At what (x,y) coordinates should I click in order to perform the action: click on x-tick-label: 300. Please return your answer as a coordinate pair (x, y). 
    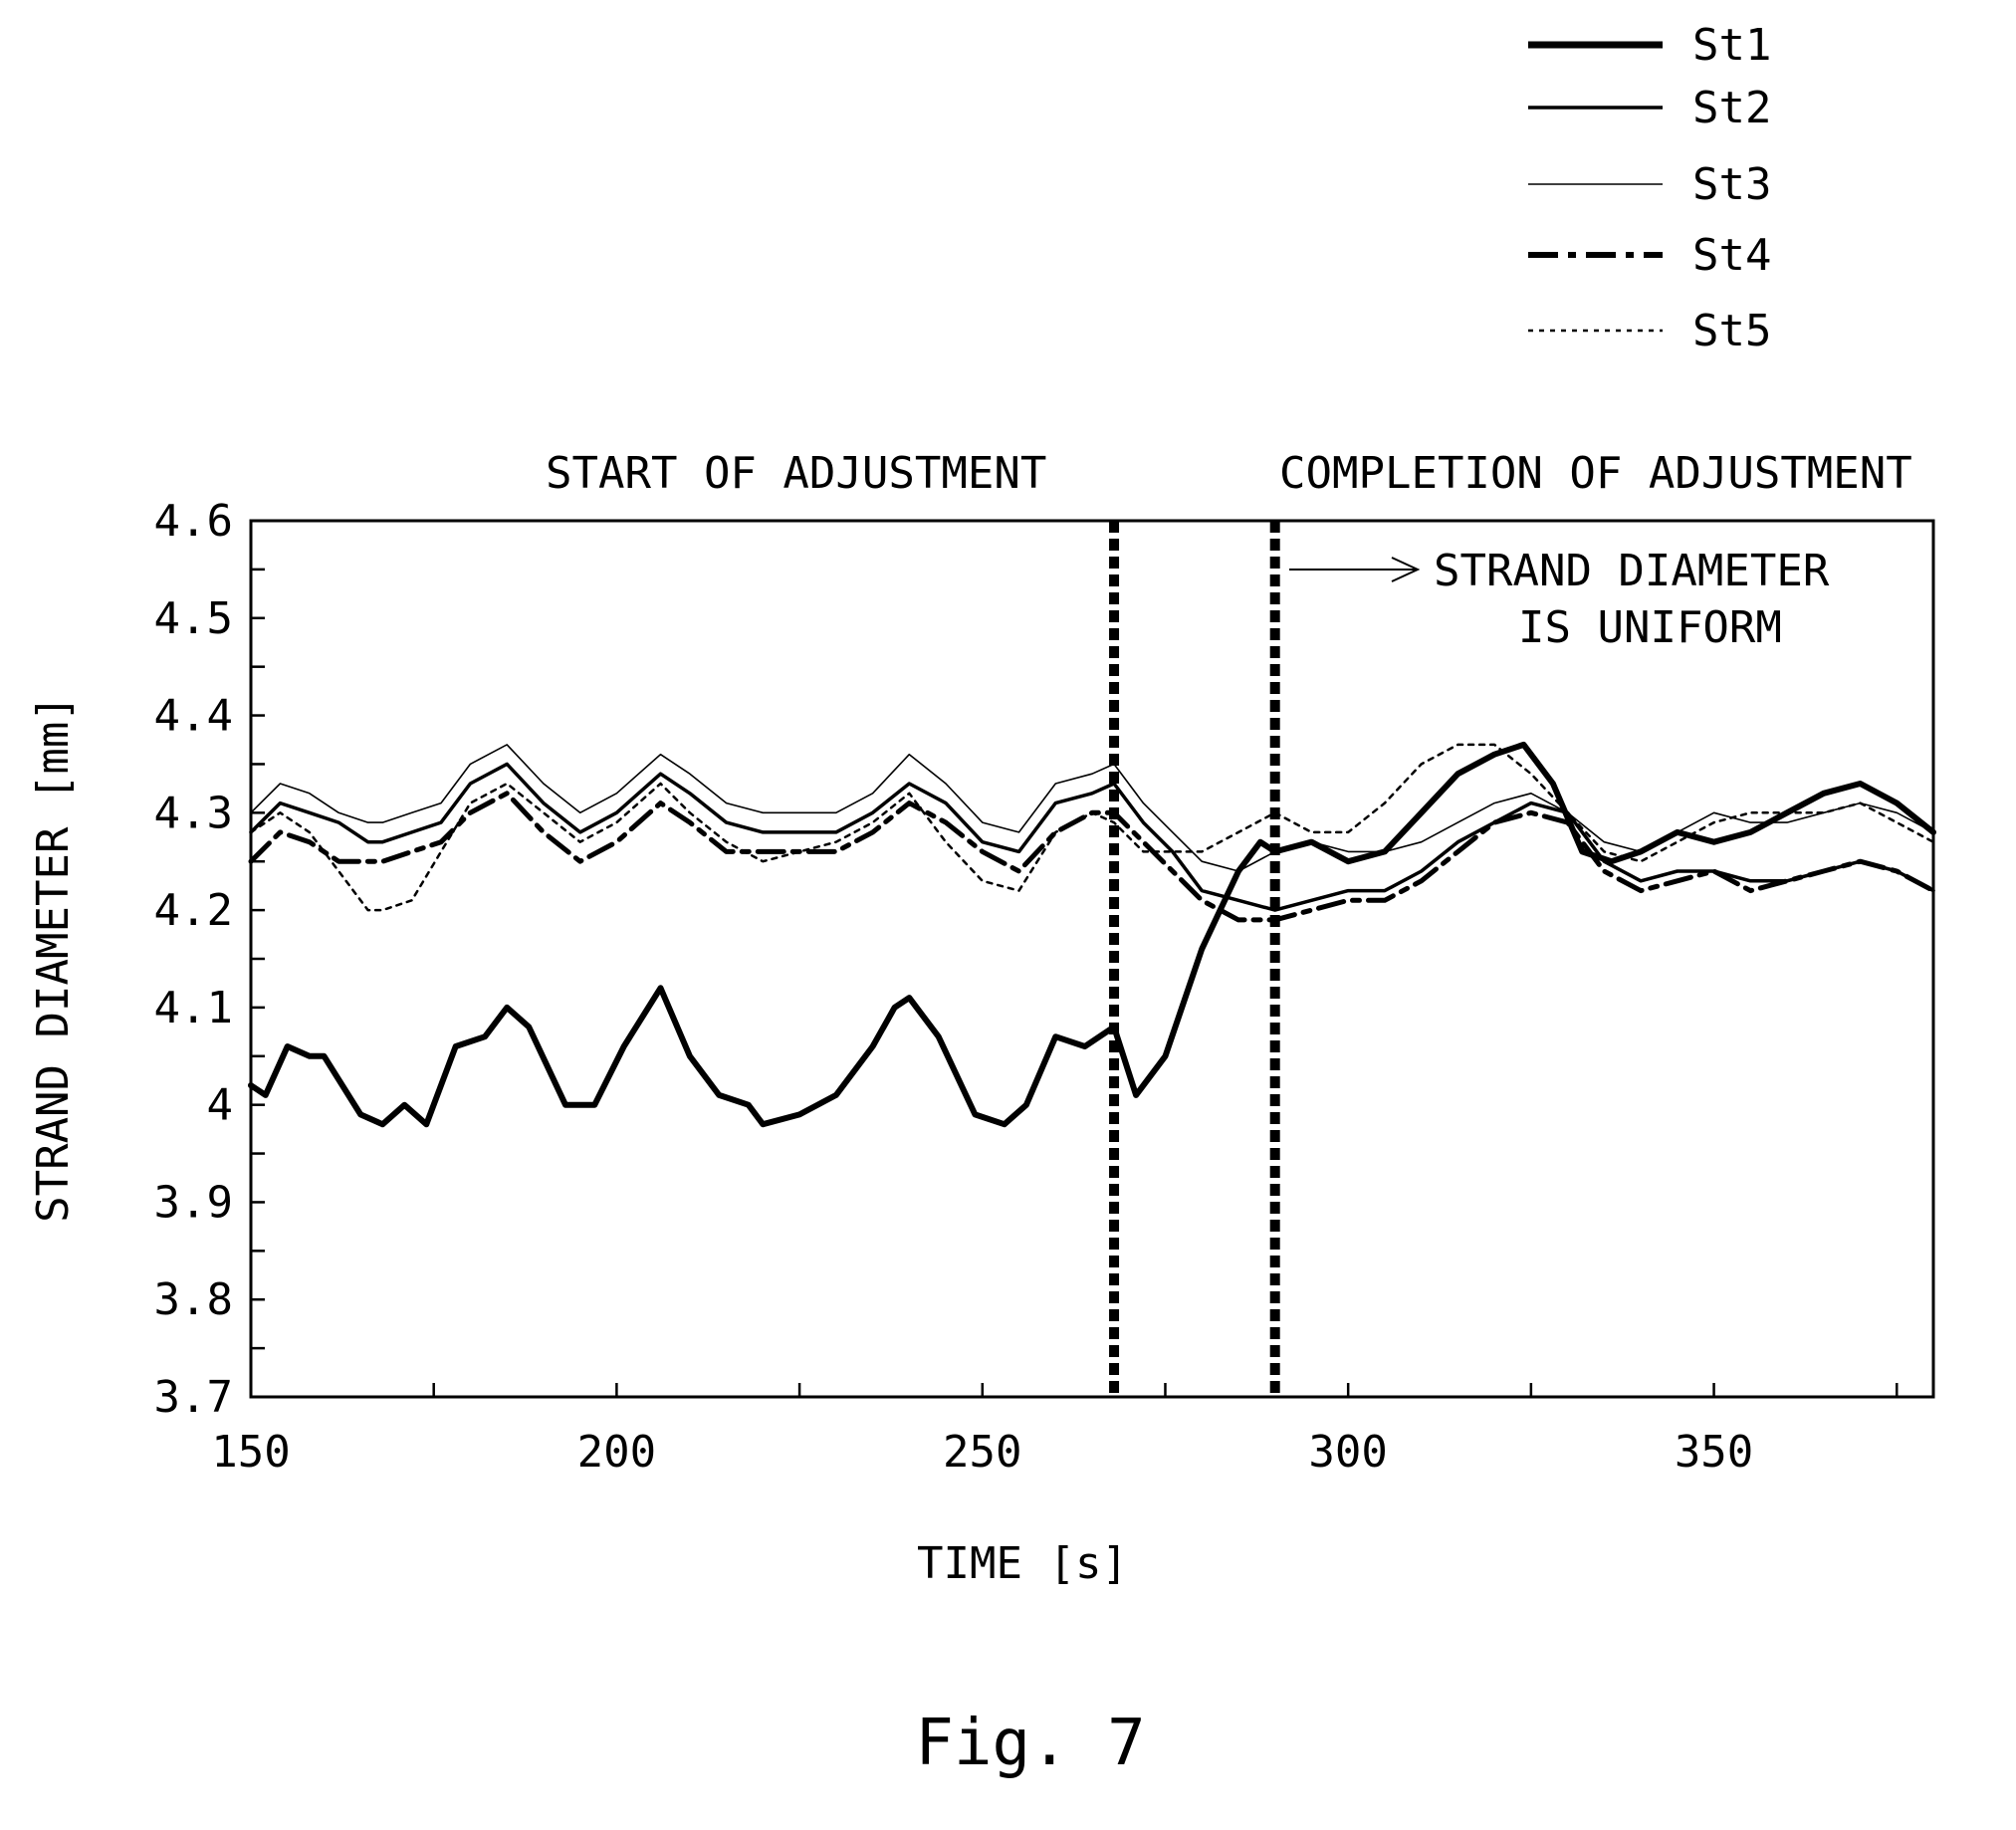
    Looking at the image, I should click on (1348, 1453).